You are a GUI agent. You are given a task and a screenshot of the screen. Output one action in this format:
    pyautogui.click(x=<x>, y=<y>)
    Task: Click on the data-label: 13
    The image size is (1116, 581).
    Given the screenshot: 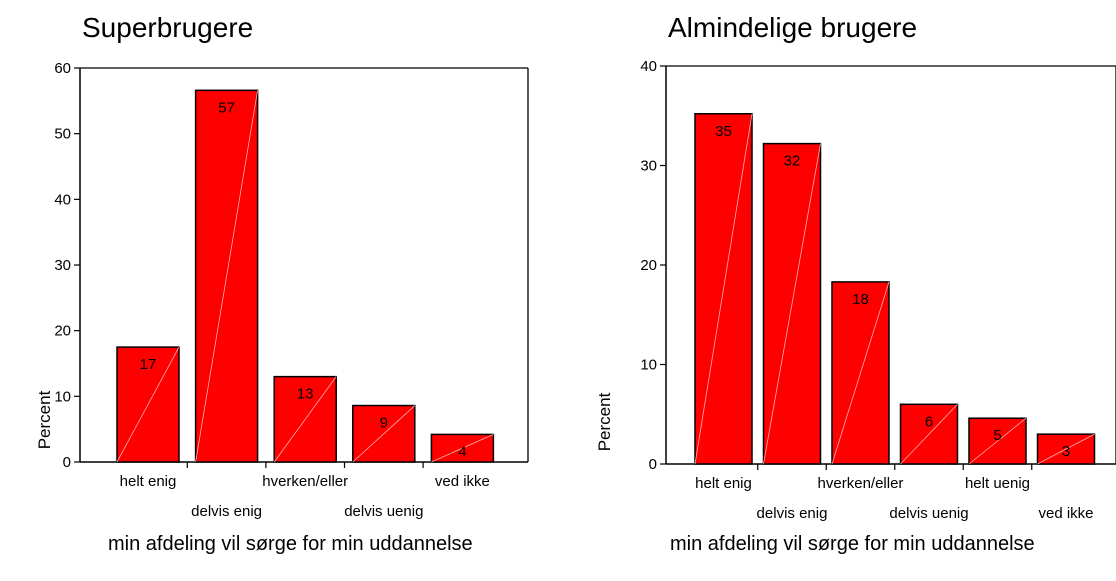 What is the action you would take?
    pyautogui.click(x=305, y=394)
    